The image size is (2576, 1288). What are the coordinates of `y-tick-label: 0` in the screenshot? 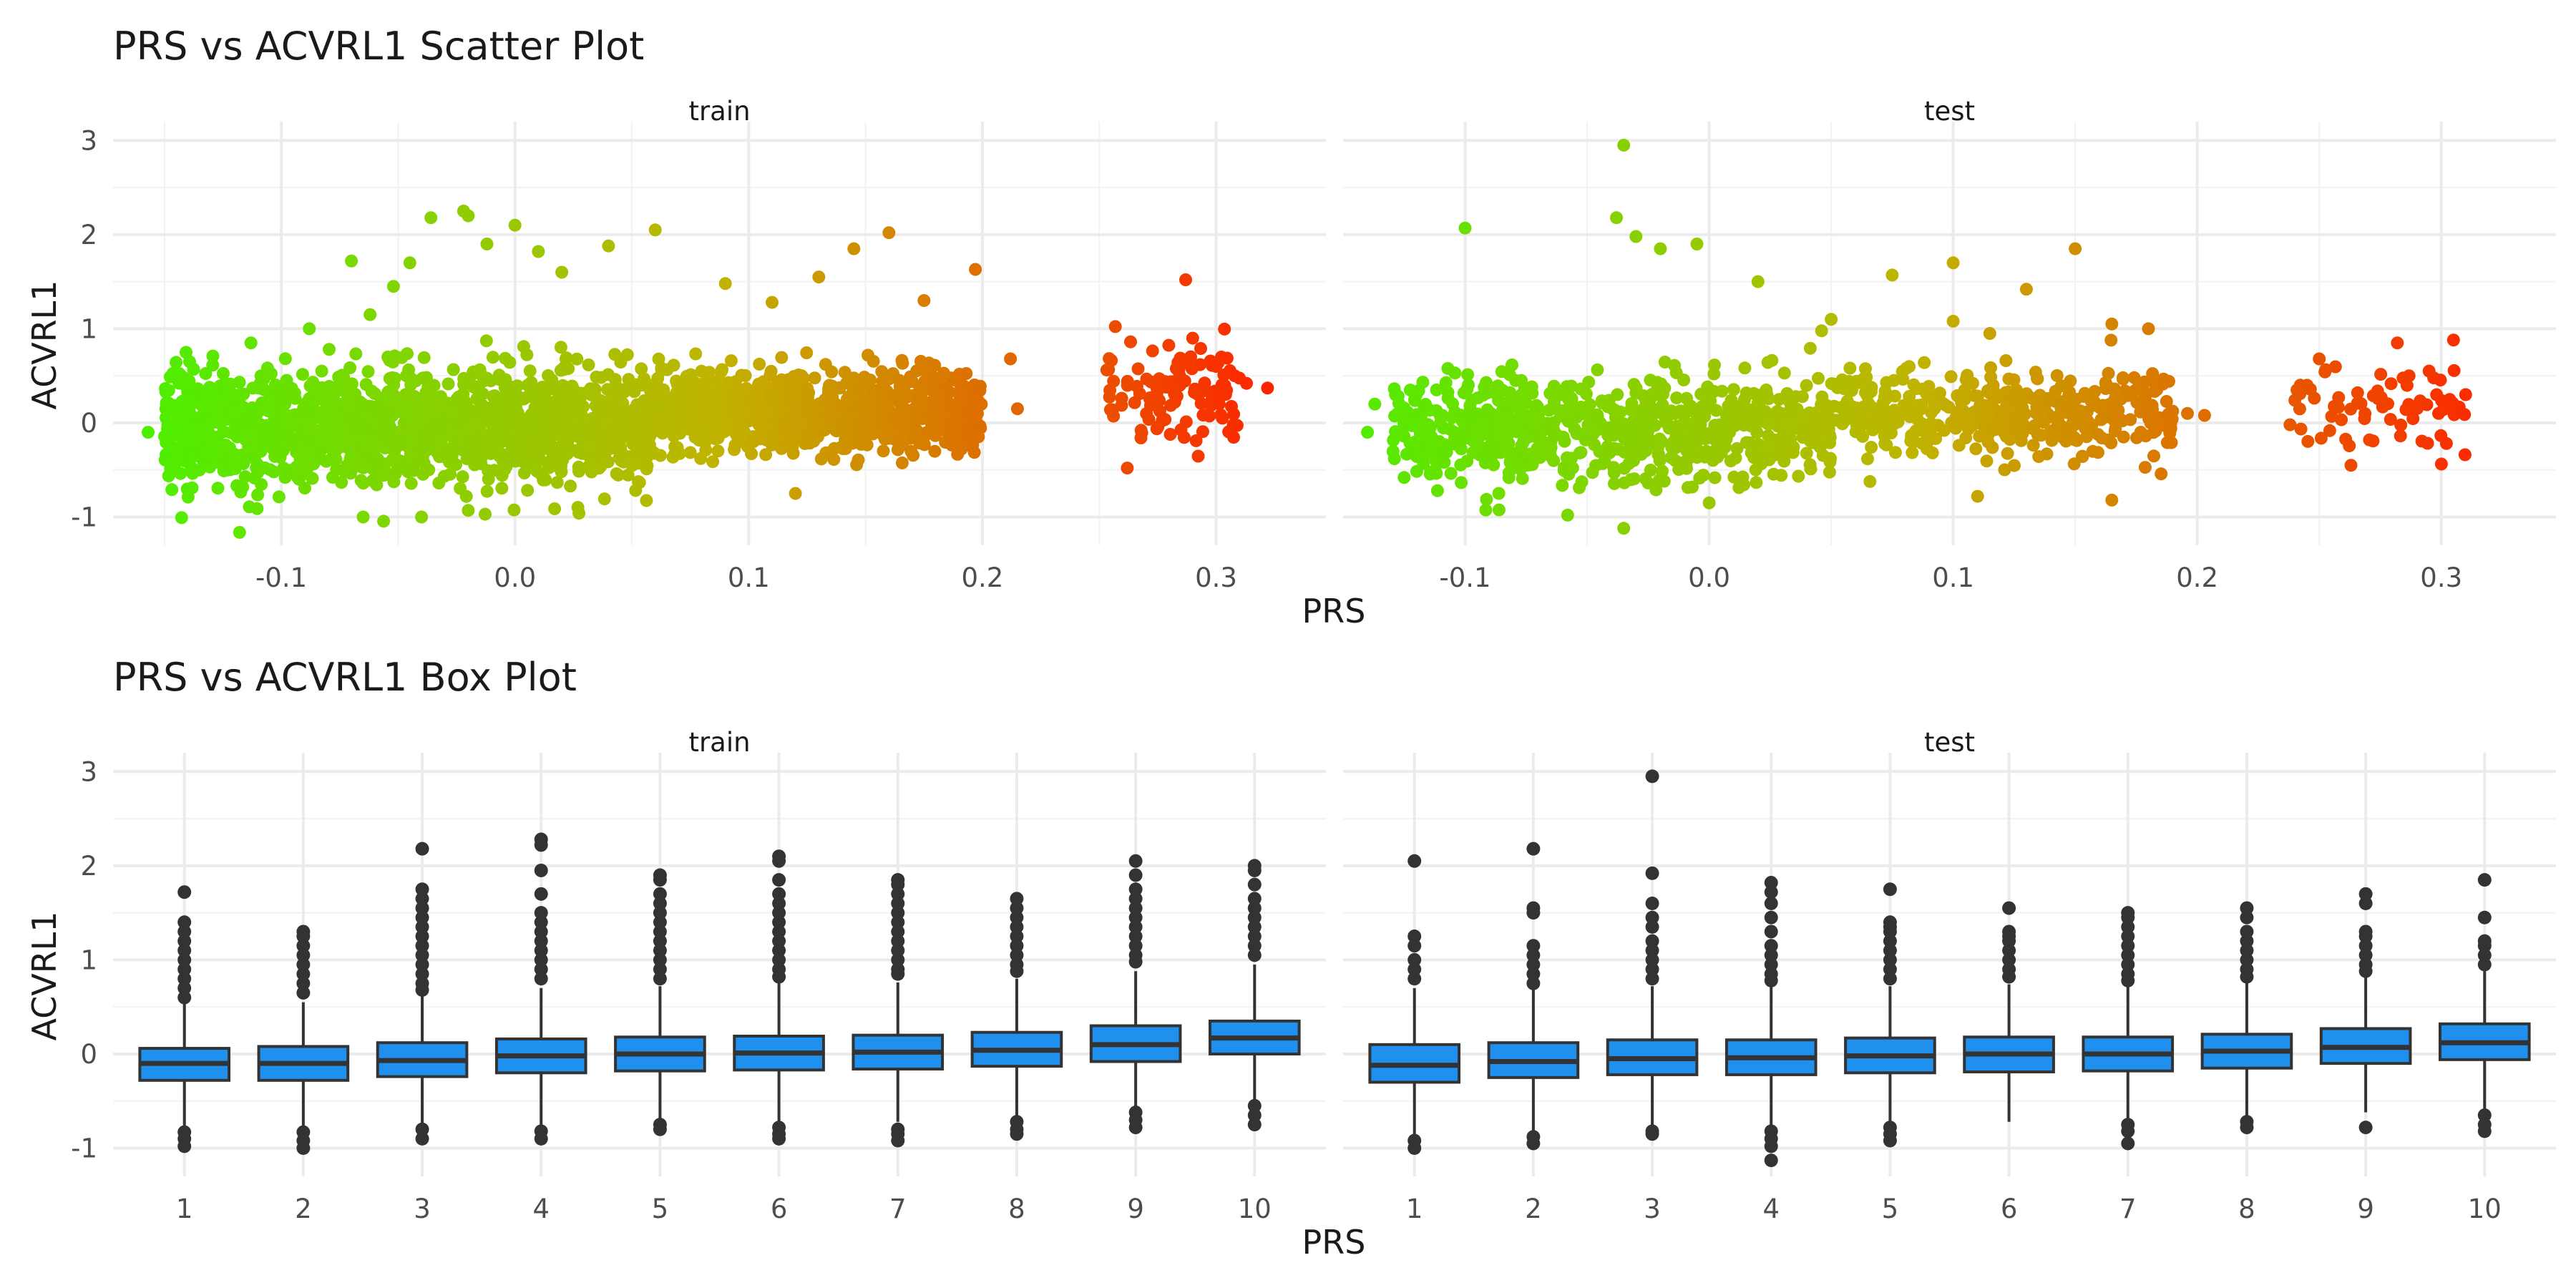 It's located at (88, 1054).